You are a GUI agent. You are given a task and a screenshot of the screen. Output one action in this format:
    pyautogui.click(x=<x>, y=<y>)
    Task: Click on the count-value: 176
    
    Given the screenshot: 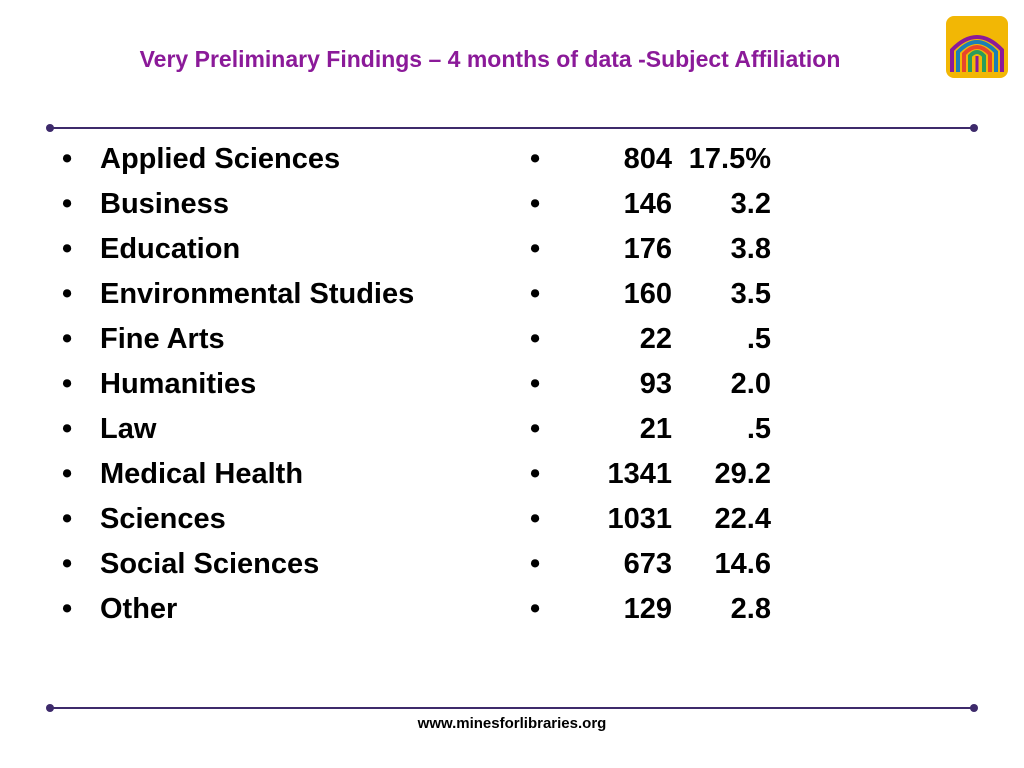 What is the action you would take?
    pyautogui.click(x=647, y=249)
    